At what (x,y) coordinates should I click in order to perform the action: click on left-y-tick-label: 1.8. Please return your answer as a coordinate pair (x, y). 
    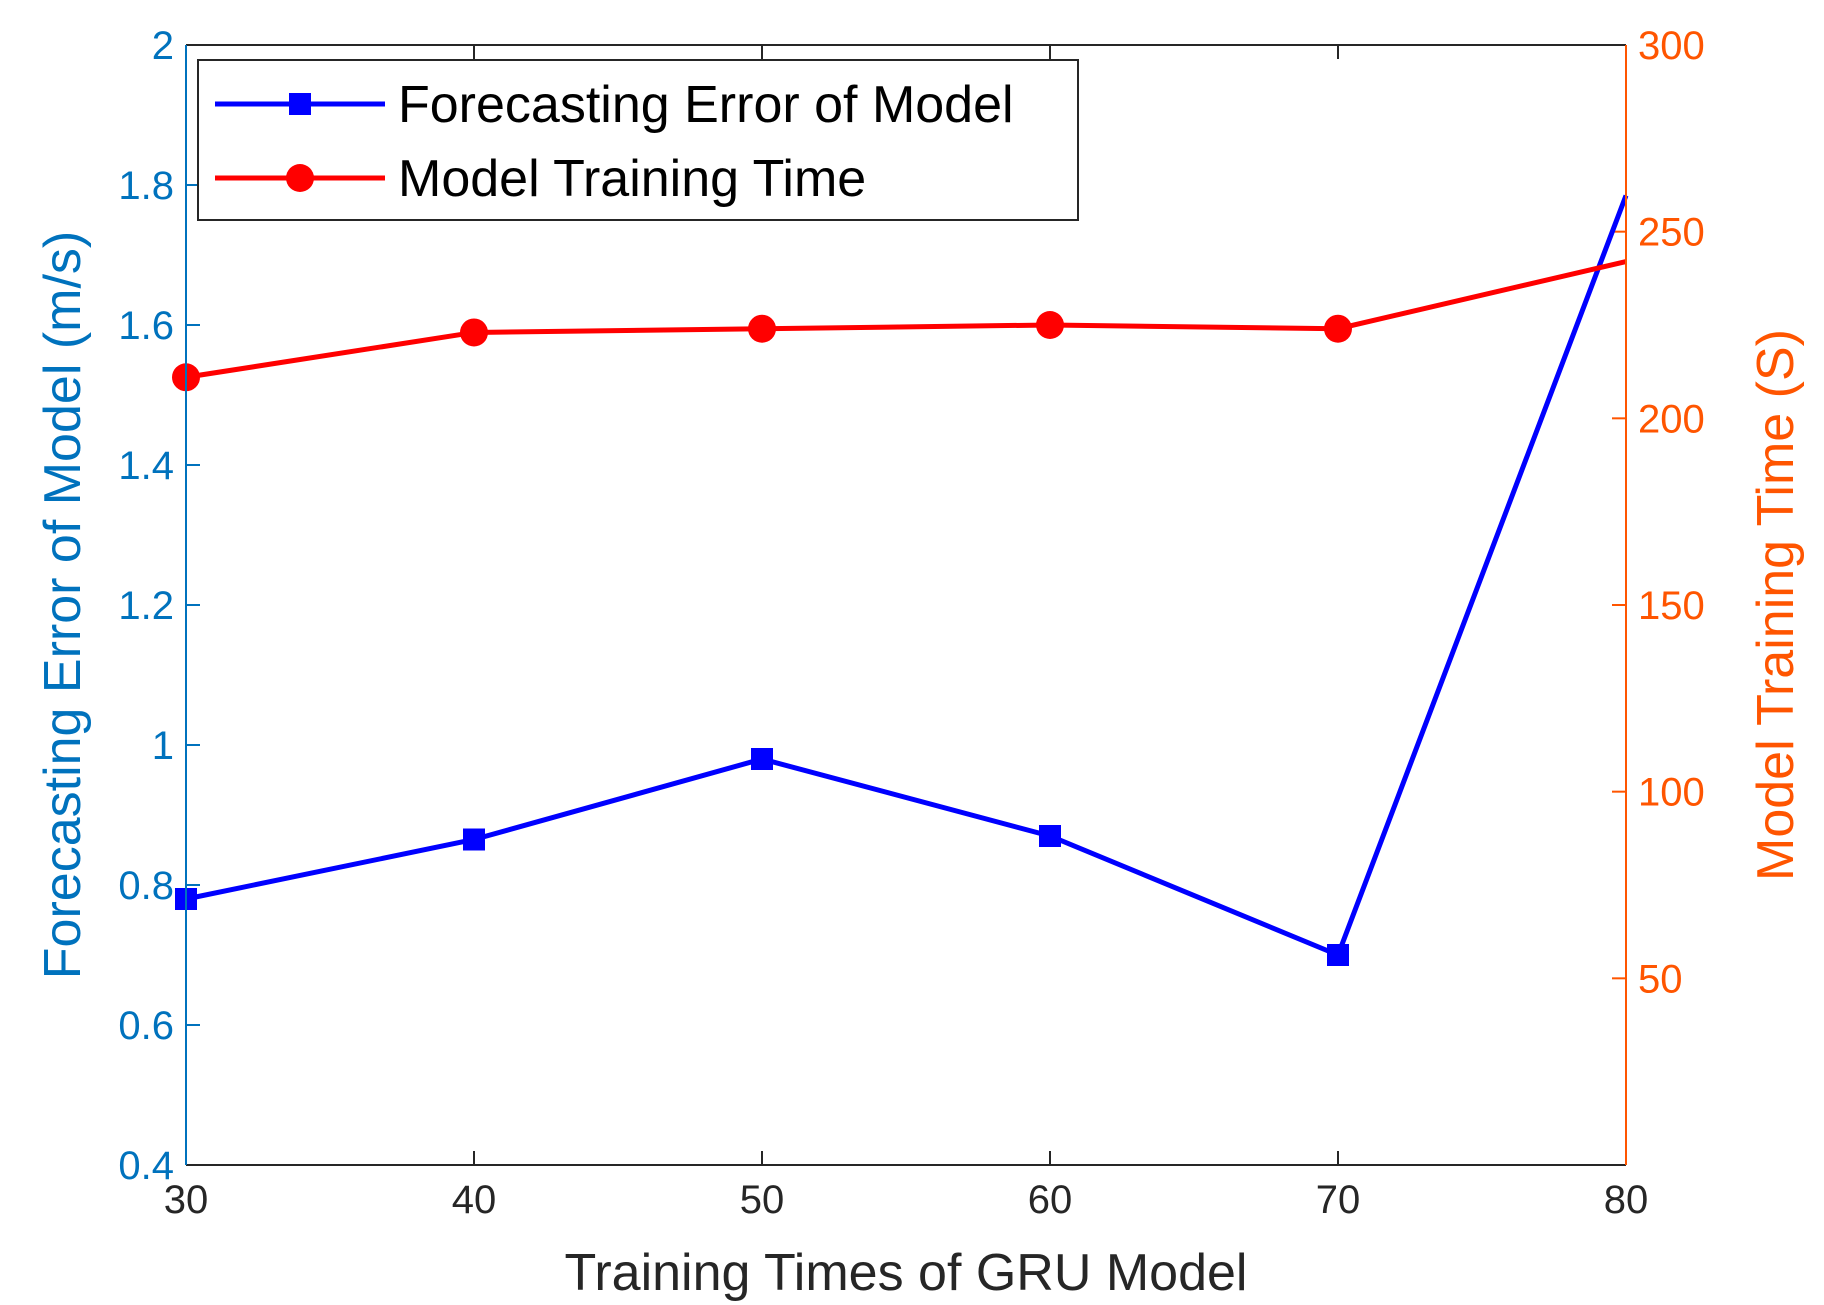
    Looking at the image, I should click on (146, 186).